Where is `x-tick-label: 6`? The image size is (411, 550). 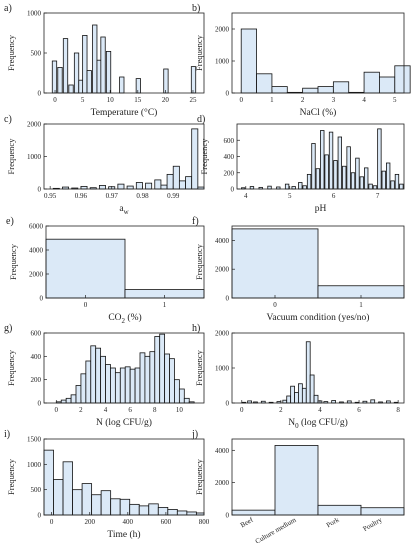
x-tick-label: 6 is located at coordinates (334, 196).